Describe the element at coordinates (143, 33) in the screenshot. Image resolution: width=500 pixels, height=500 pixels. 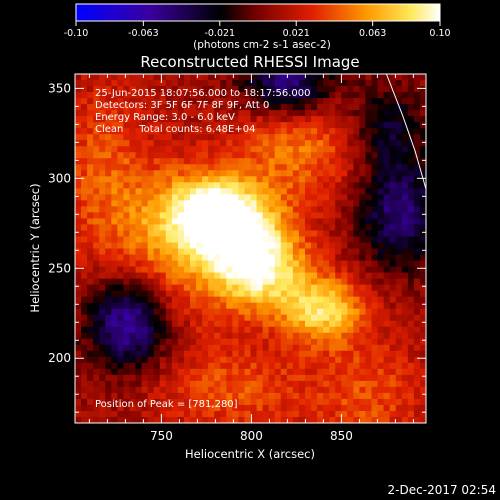
I see `colorbar-tick-label: -0.063` at that location.